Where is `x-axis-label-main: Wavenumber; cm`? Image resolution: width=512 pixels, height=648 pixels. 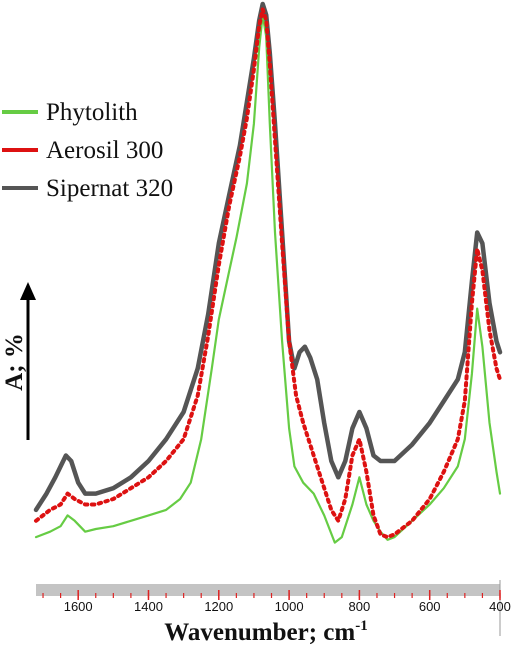
x-axis-label-main: Wavenumber; cm is located at coordinates (259, 632).